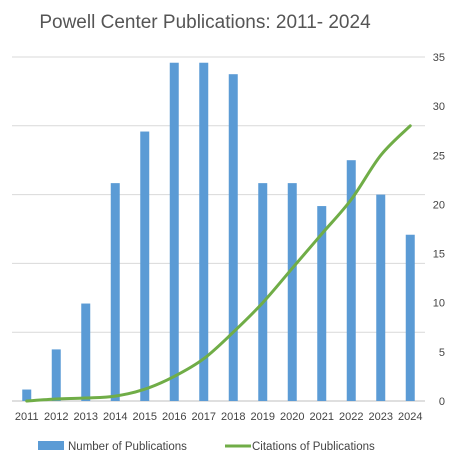  What do you see at coordinates (439, 58) in the screenshot?
I see `y-right-tick-label: 35` at bounding box center [439, 58].